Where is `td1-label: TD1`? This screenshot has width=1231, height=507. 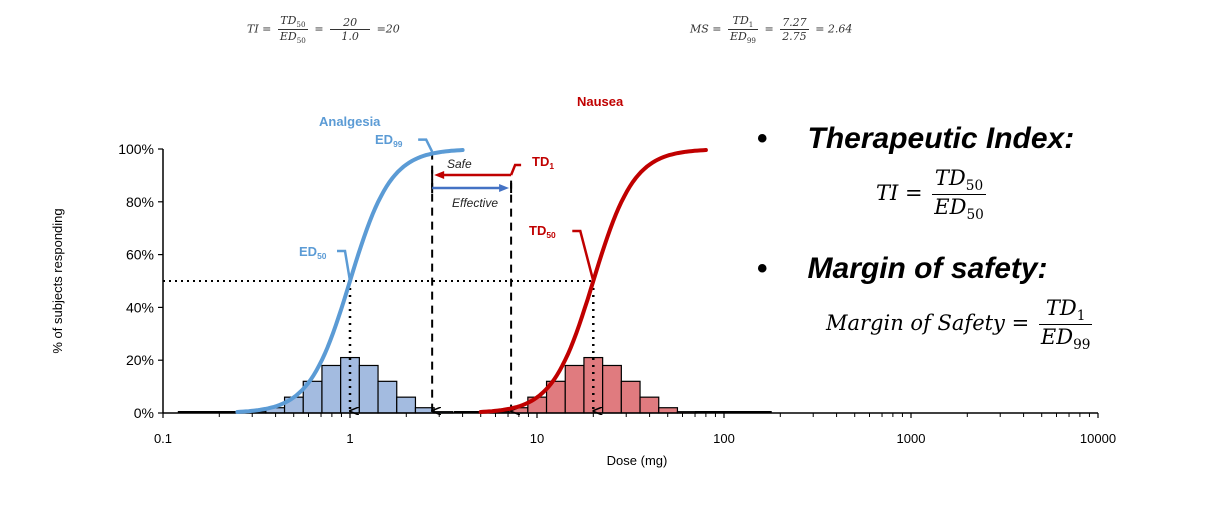
td1-label: TD1 is located at coordinates (543, 162).